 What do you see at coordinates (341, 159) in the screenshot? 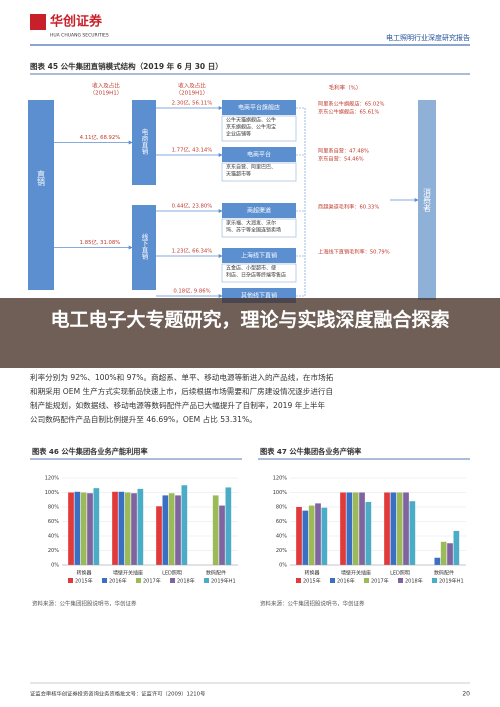
I see `margin-text: 京东自营：54.46%` at bounding box center [341, 159].